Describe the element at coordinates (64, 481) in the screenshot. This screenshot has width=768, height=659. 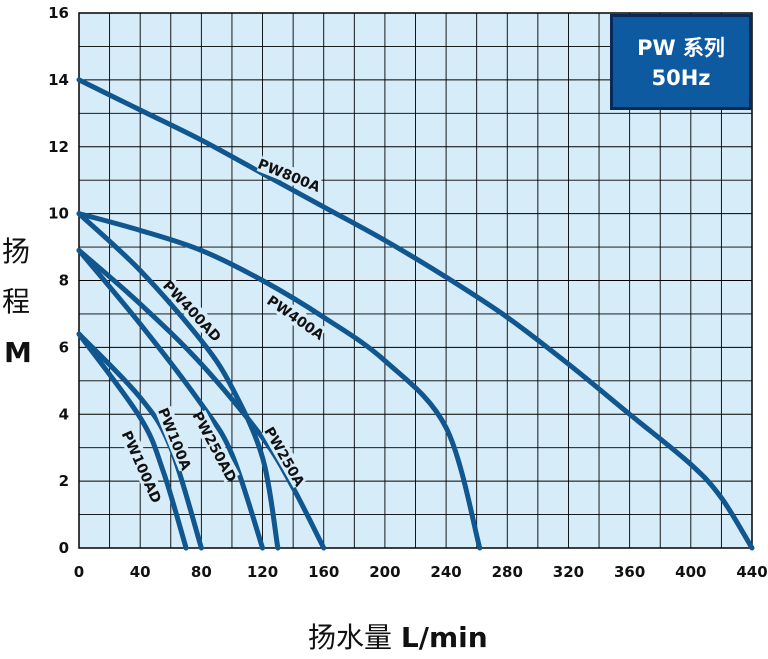
I see `y-tick-label: 2` at that location.